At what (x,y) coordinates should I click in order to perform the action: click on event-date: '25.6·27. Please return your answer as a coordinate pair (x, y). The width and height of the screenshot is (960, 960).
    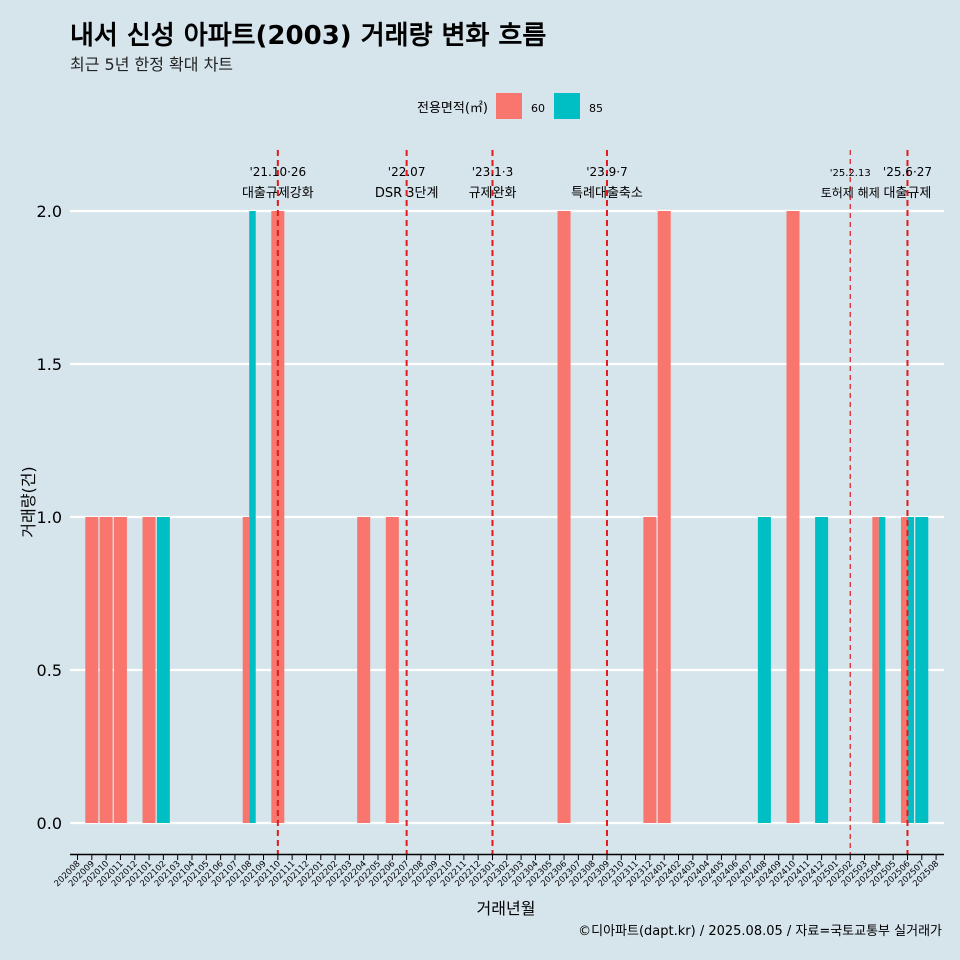
    Looking at the image, I should click on (907, 172).